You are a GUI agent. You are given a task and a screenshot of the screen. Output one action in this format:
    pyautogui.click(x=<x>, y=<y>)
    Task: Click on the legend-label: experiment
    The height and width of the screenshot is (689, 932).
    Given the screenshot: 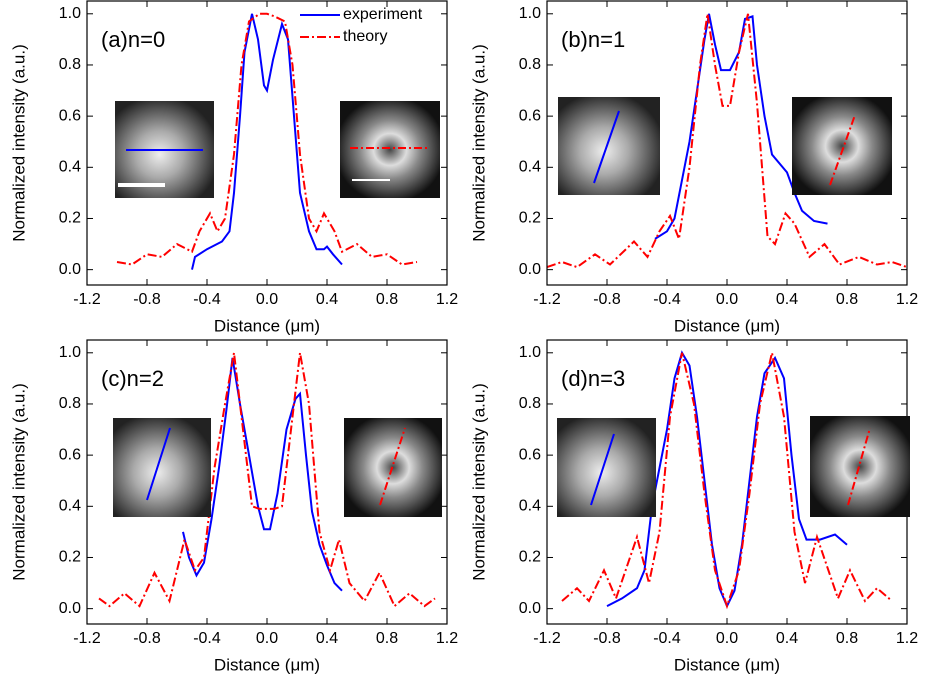 What is the action you would take?
    pyautogui.click(x=383, y=14)
    